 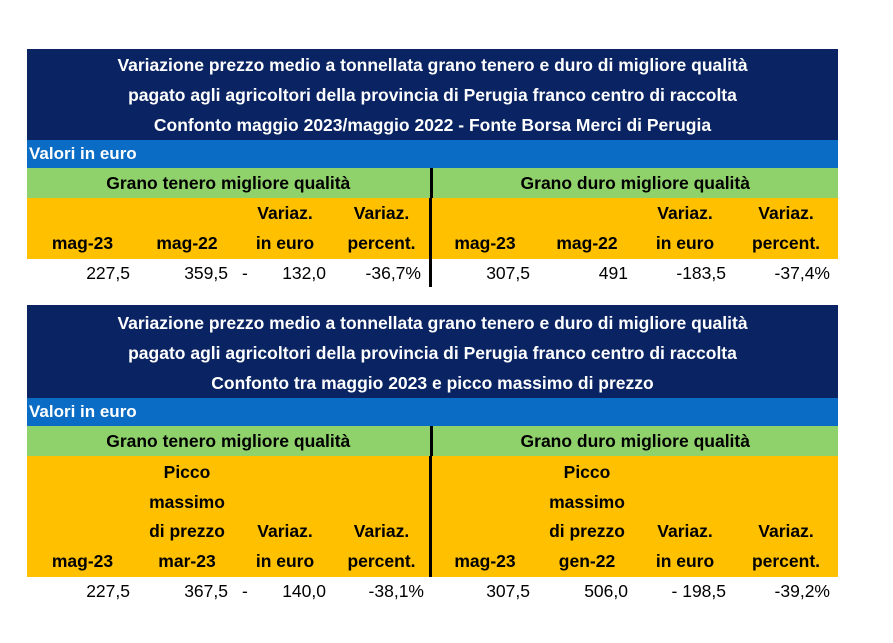 I want to click on cell: -132,0, so click(x=285, y=273).